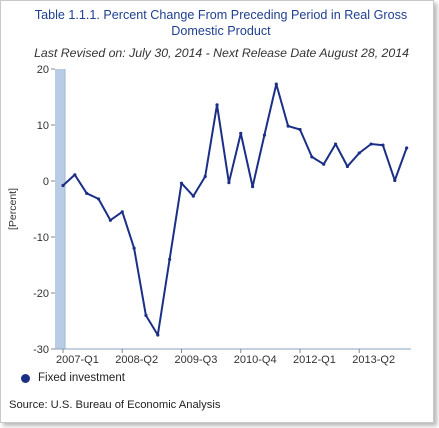 The width and height of the screenshot is (439, 428). Describe the element at coordinates (41, 350) in the screenshot. I see `y-tick-label: -30` at that location.